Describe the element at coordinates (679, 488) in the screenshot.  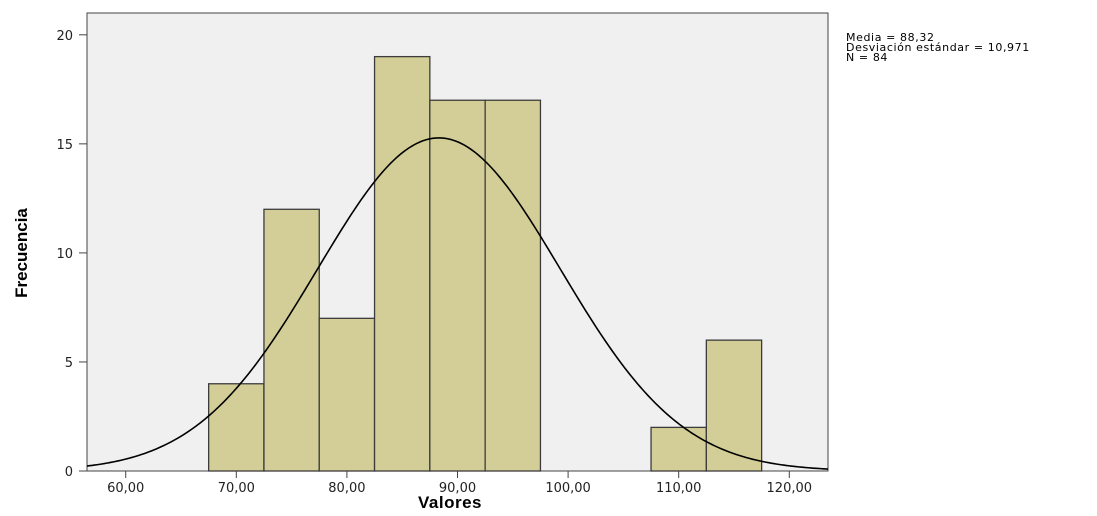
I see `x-tick-label: 110,00` at that location.